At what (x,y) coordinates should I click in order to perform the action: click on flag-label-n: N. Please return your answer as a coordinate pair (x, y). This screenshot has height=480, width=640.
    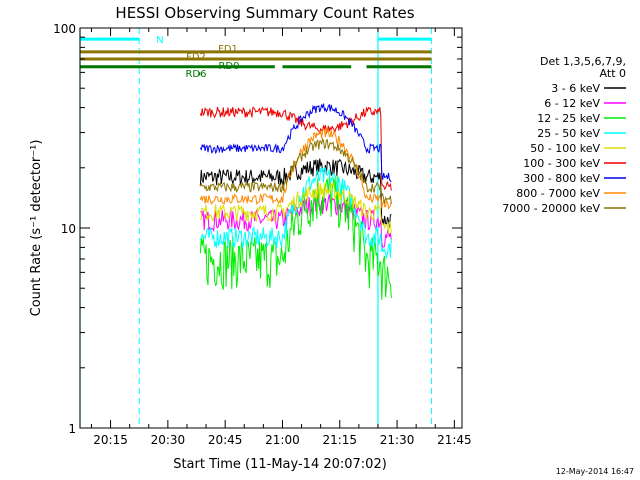
    Looking at the image, I should click on (159, 40).